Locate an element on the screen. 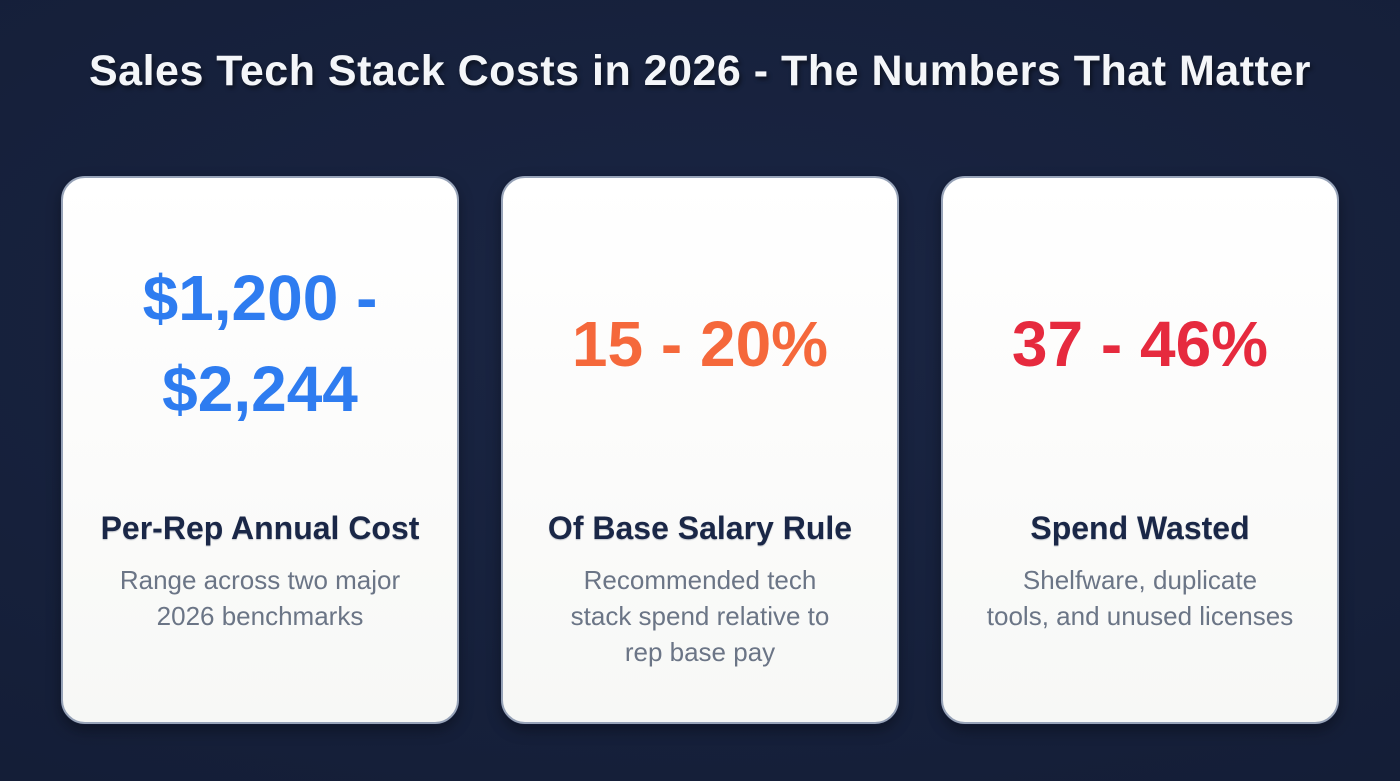  stat-heading-base-salary-rule: Of Base Salary Rule is located at coordinates (700, 528).